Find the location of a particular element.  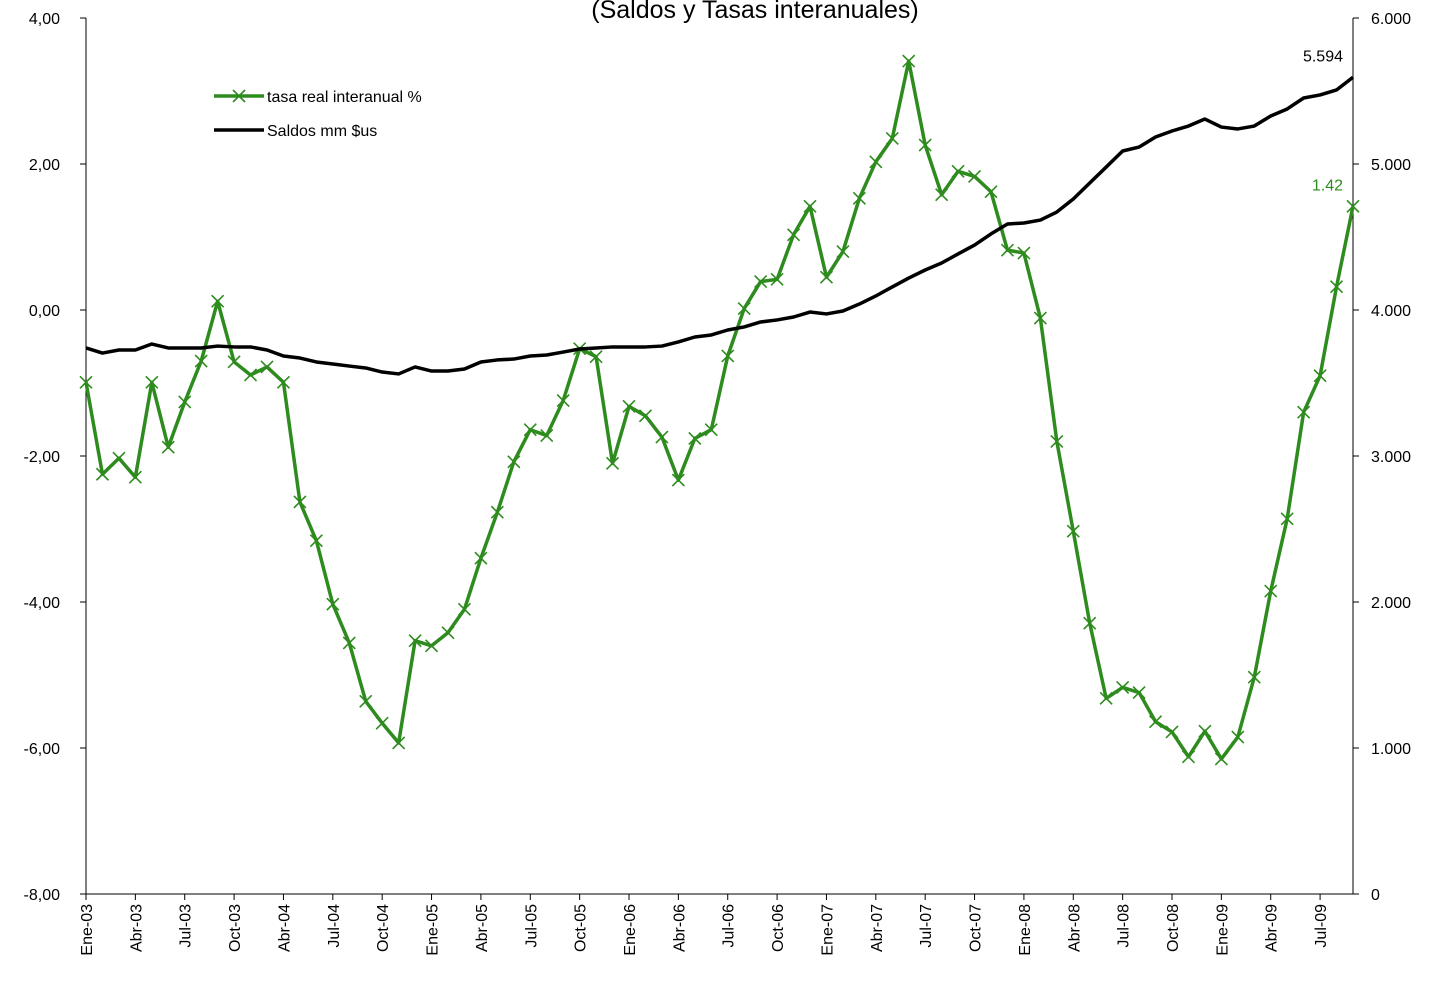

x-tick-label: Ene-08 is located at coordinates (1025, 930).